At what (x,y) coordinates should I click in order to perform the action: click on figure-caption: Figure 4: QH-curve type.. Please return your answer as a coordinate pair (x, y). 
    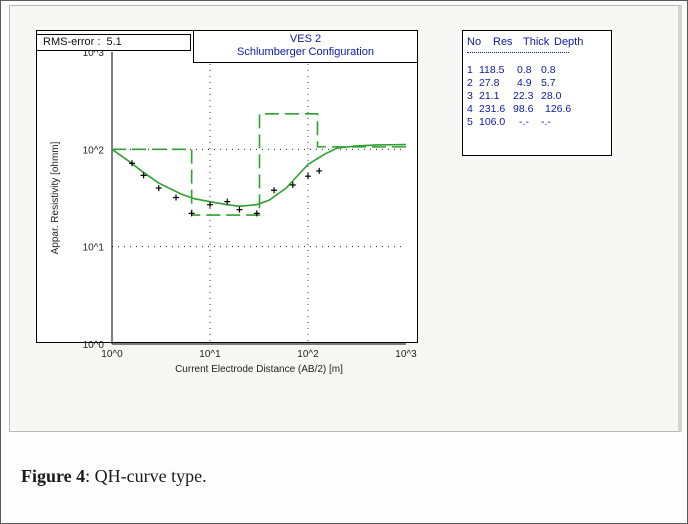
    Looking at the image, I should click on (114, 476).